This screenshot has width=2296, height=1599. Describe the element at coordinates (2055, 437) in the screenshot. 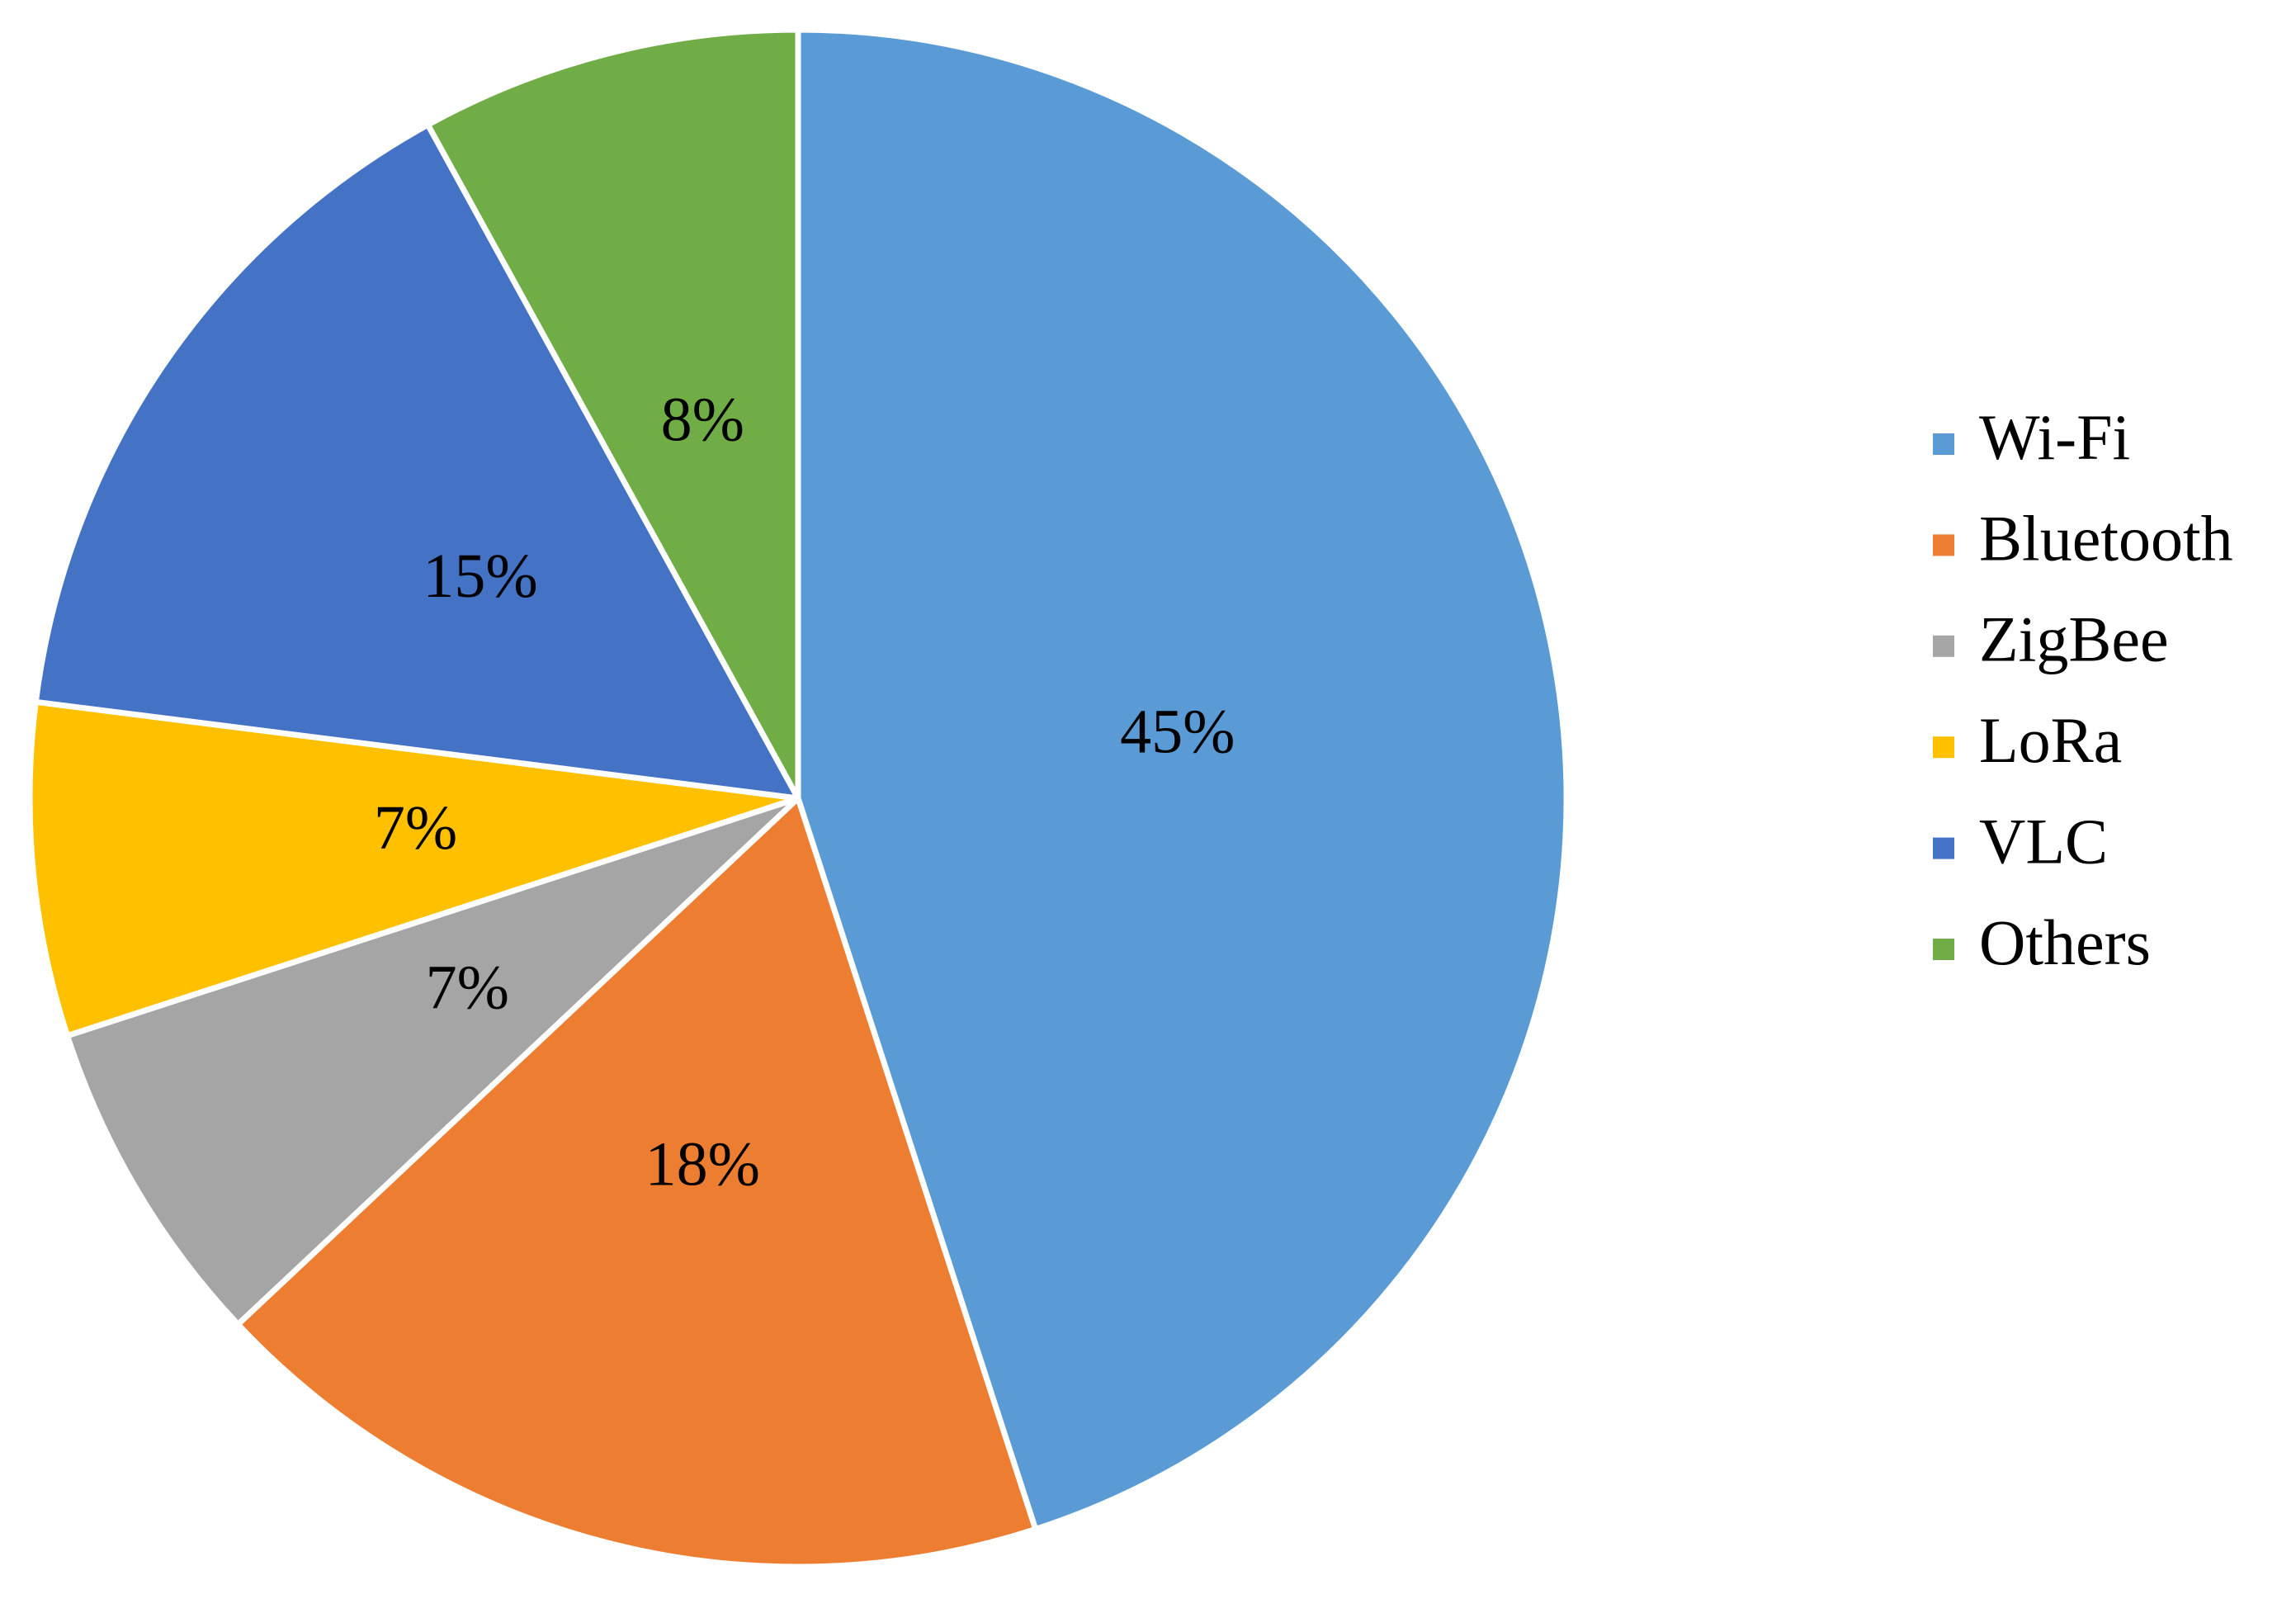

I see `legend-label: Wi-Fi` at that location.